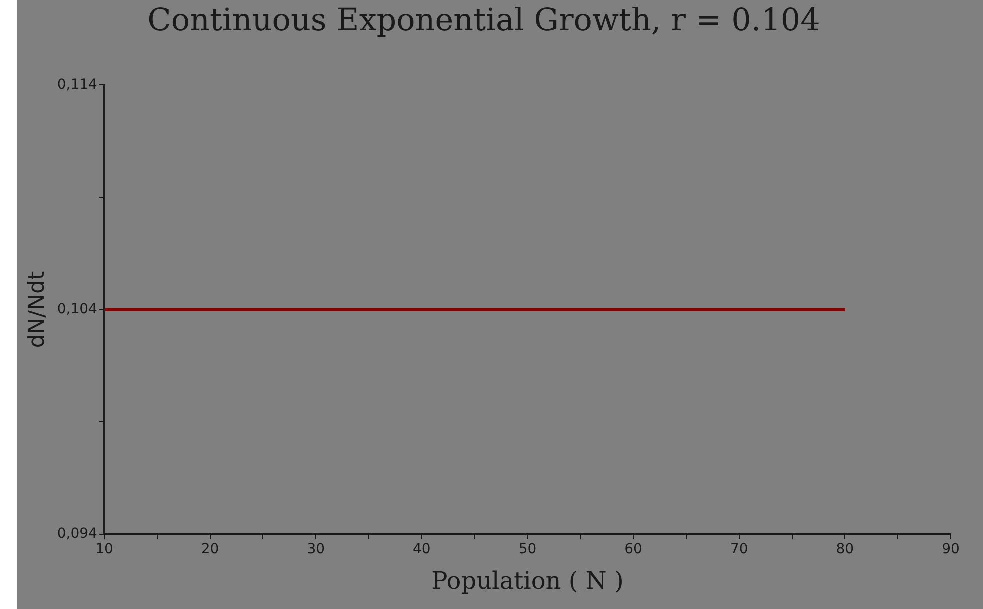 Image resolution: width=983 pixels, height=609 pixels. Describe the element at coordinates (316, 549) in the screenshot. I see `x-tick-label: 30` at that location.